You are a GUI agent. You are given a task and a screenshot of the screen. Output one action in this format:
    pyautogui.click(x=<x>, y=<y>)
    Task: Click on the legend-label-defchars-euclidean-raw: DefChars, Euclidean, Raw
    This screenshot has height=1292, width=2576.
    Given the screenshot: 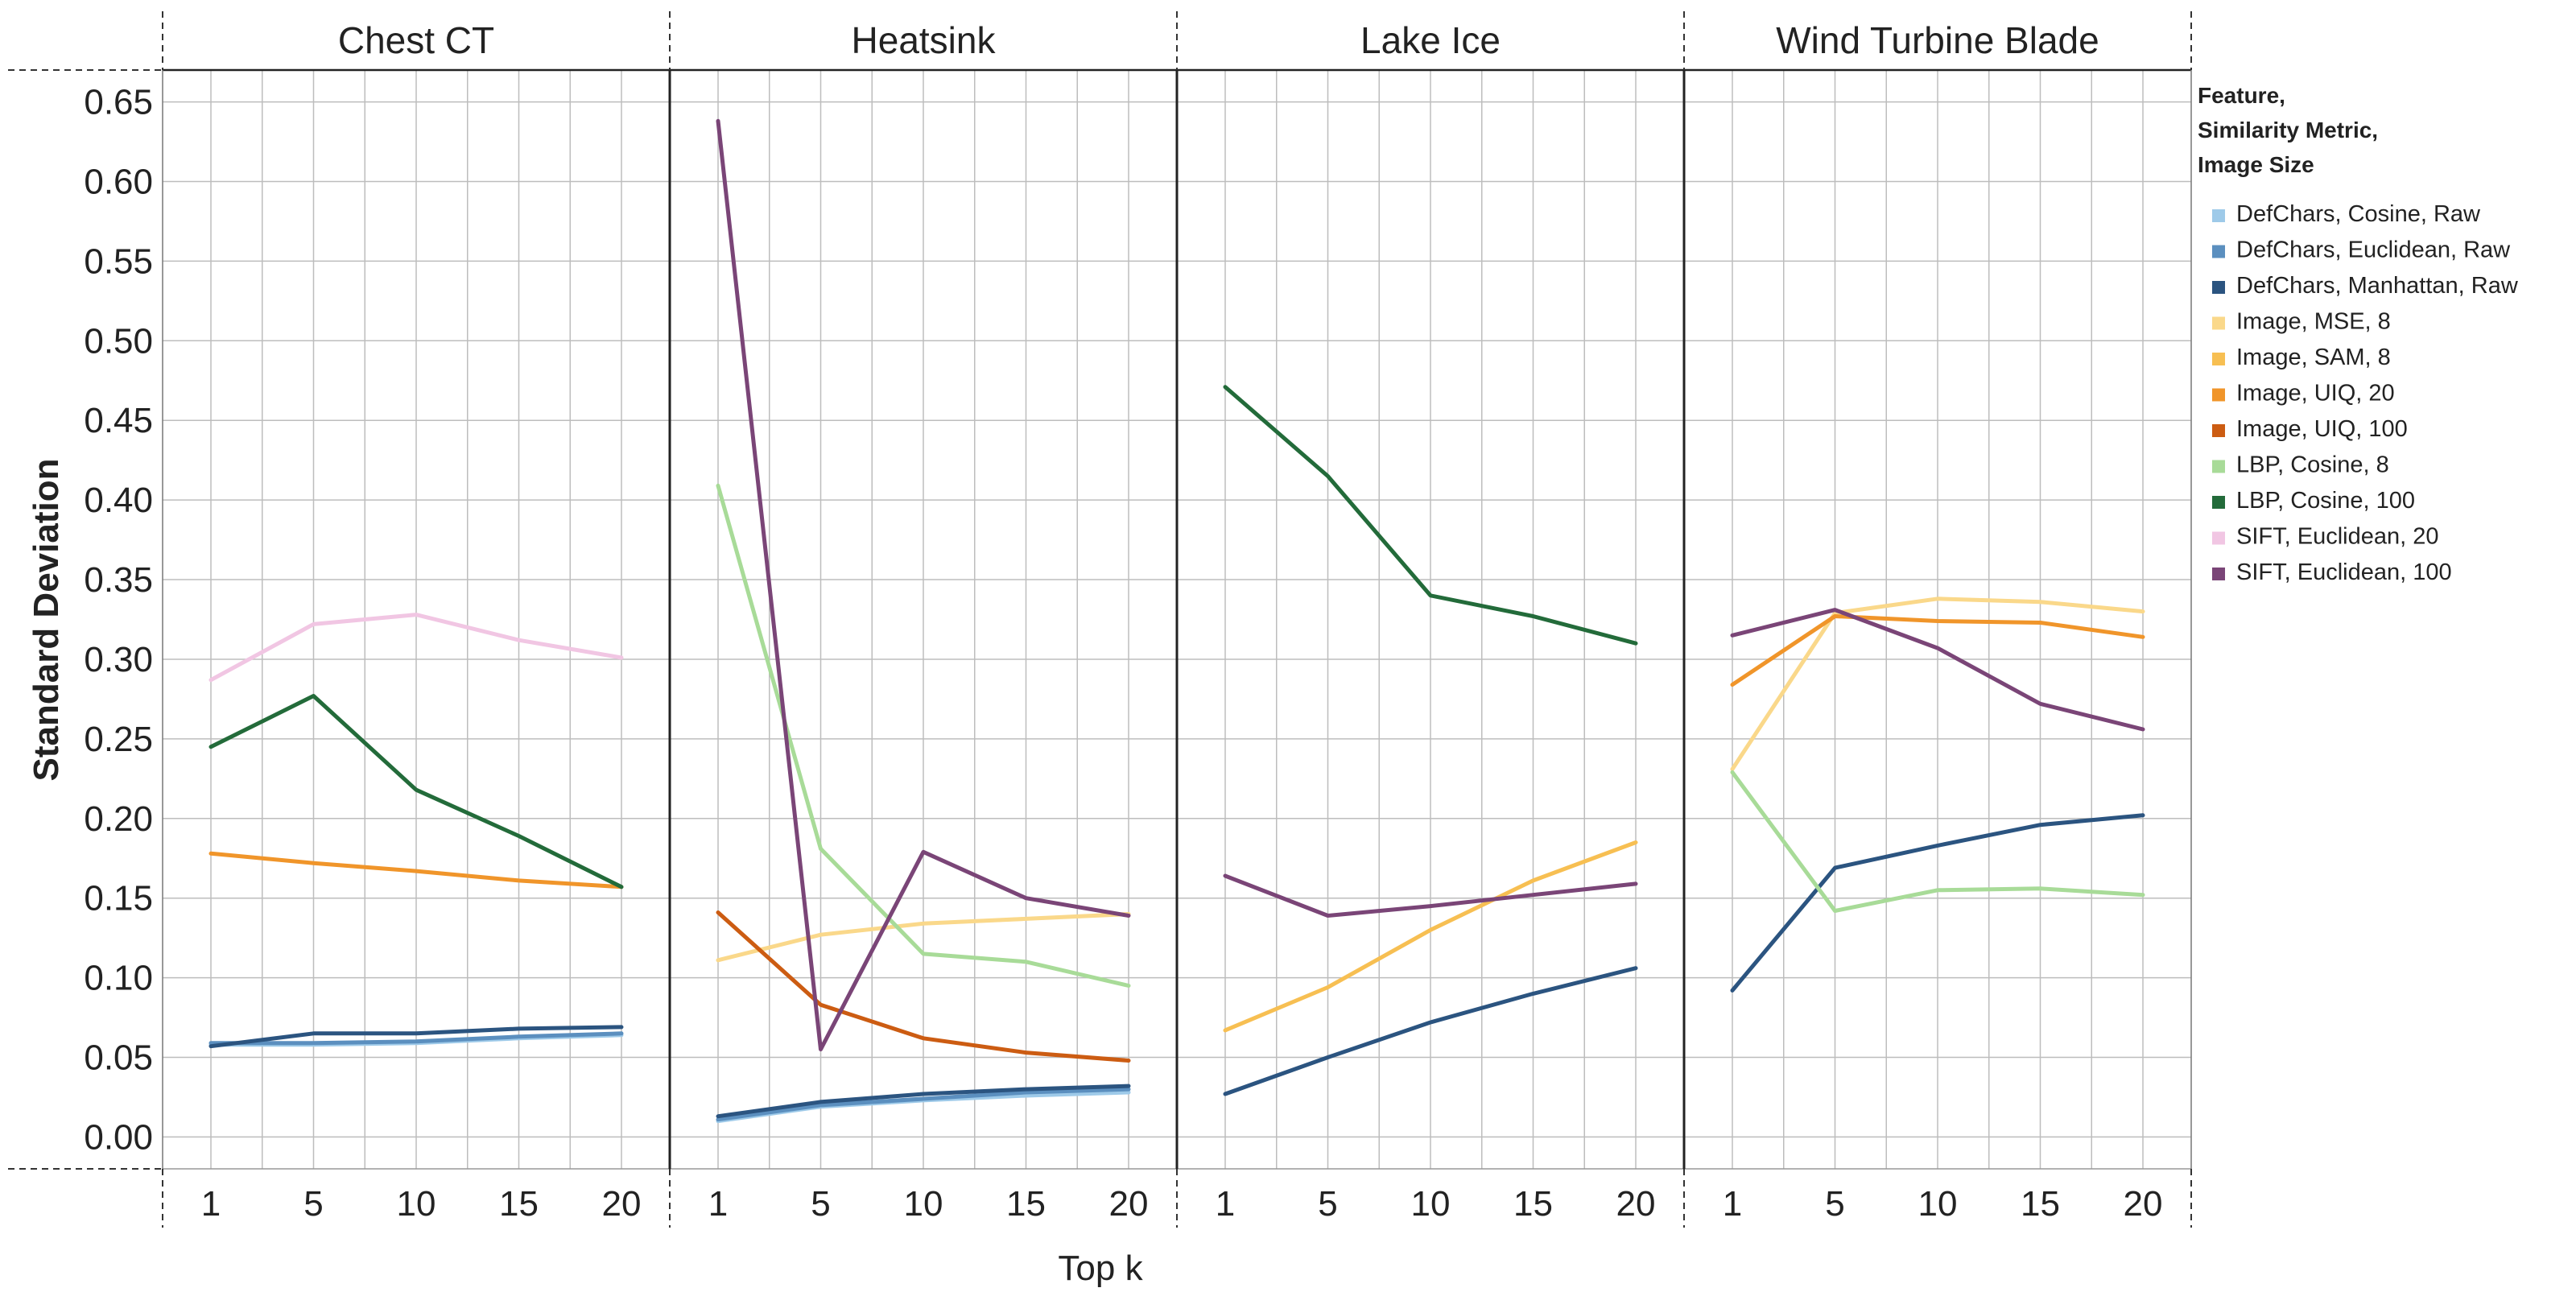 What is the action you would take?
    pyautogui.click(x=2373, y=250)
    